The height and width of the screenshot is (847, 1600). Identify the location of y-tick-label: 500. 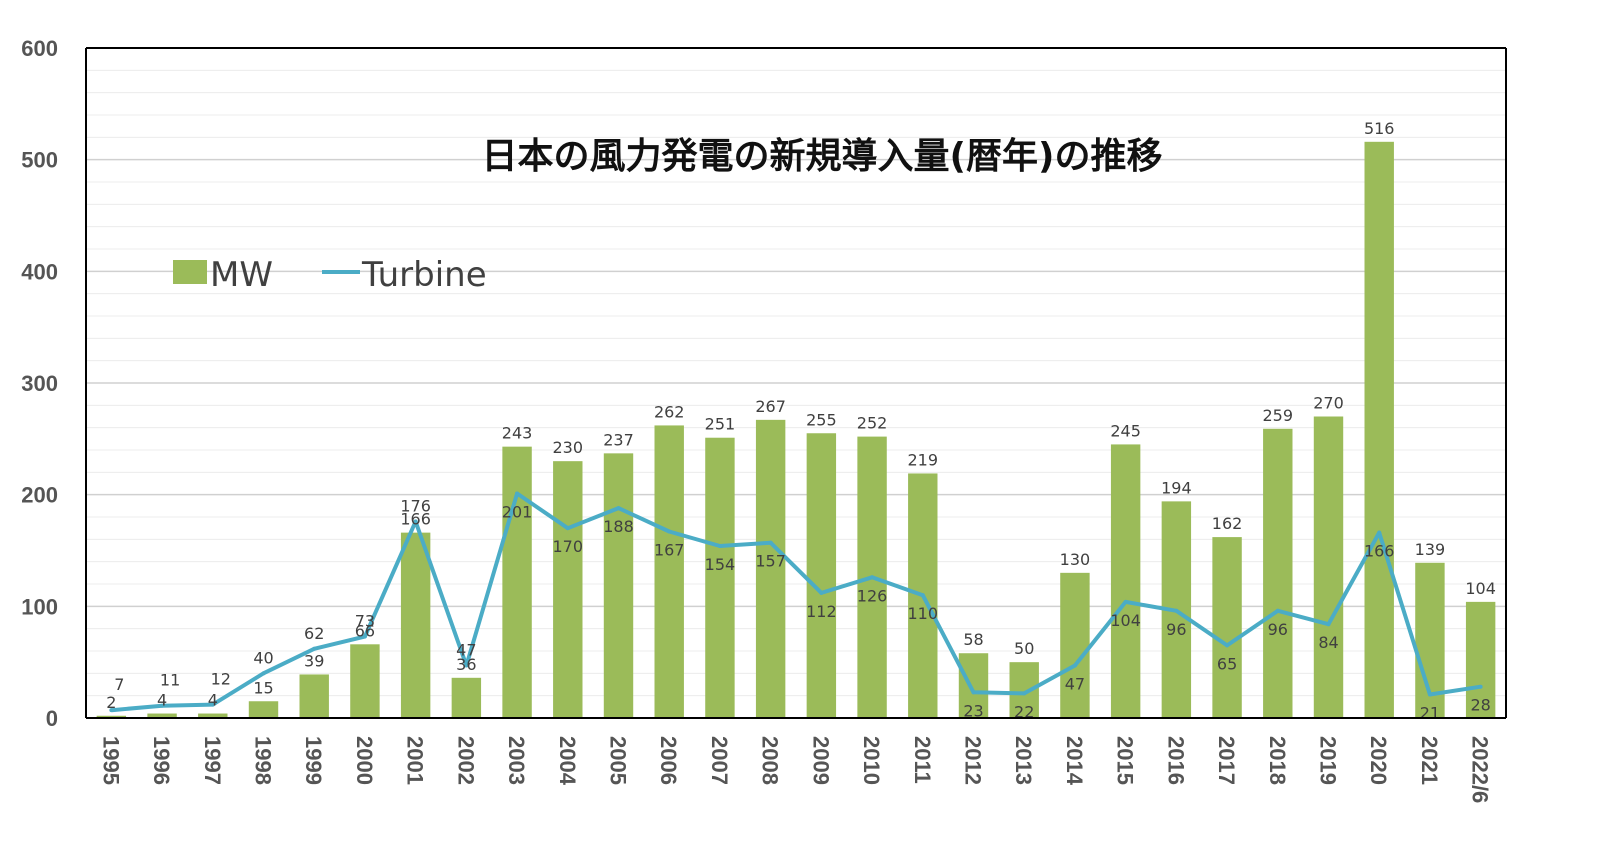
(39, 160).